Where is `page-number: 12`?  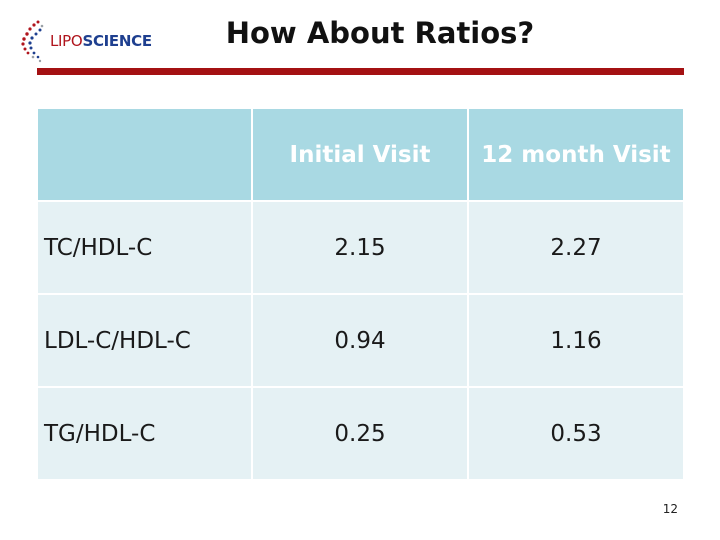
page-number: 12 is located at coordinates (670, 509).